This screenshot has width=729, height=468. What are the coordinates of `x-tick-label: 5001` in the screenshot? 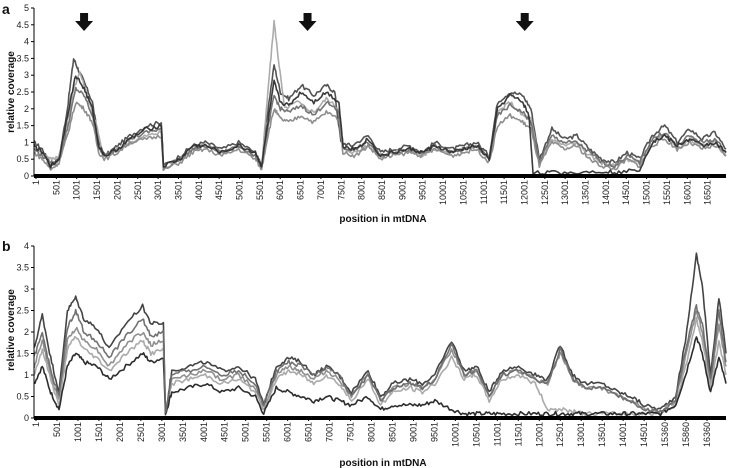 It's located at (246, 432).